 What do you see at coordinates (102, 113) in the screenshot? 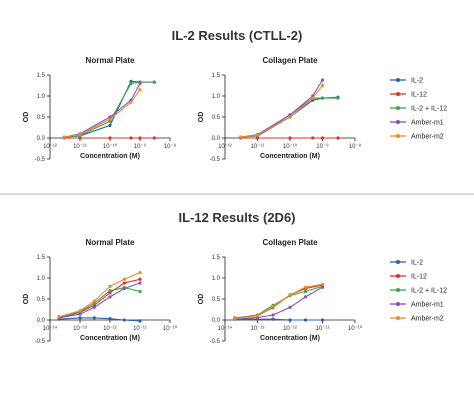
I see `series-line-amber-m2` at bounding box center [102, 113].